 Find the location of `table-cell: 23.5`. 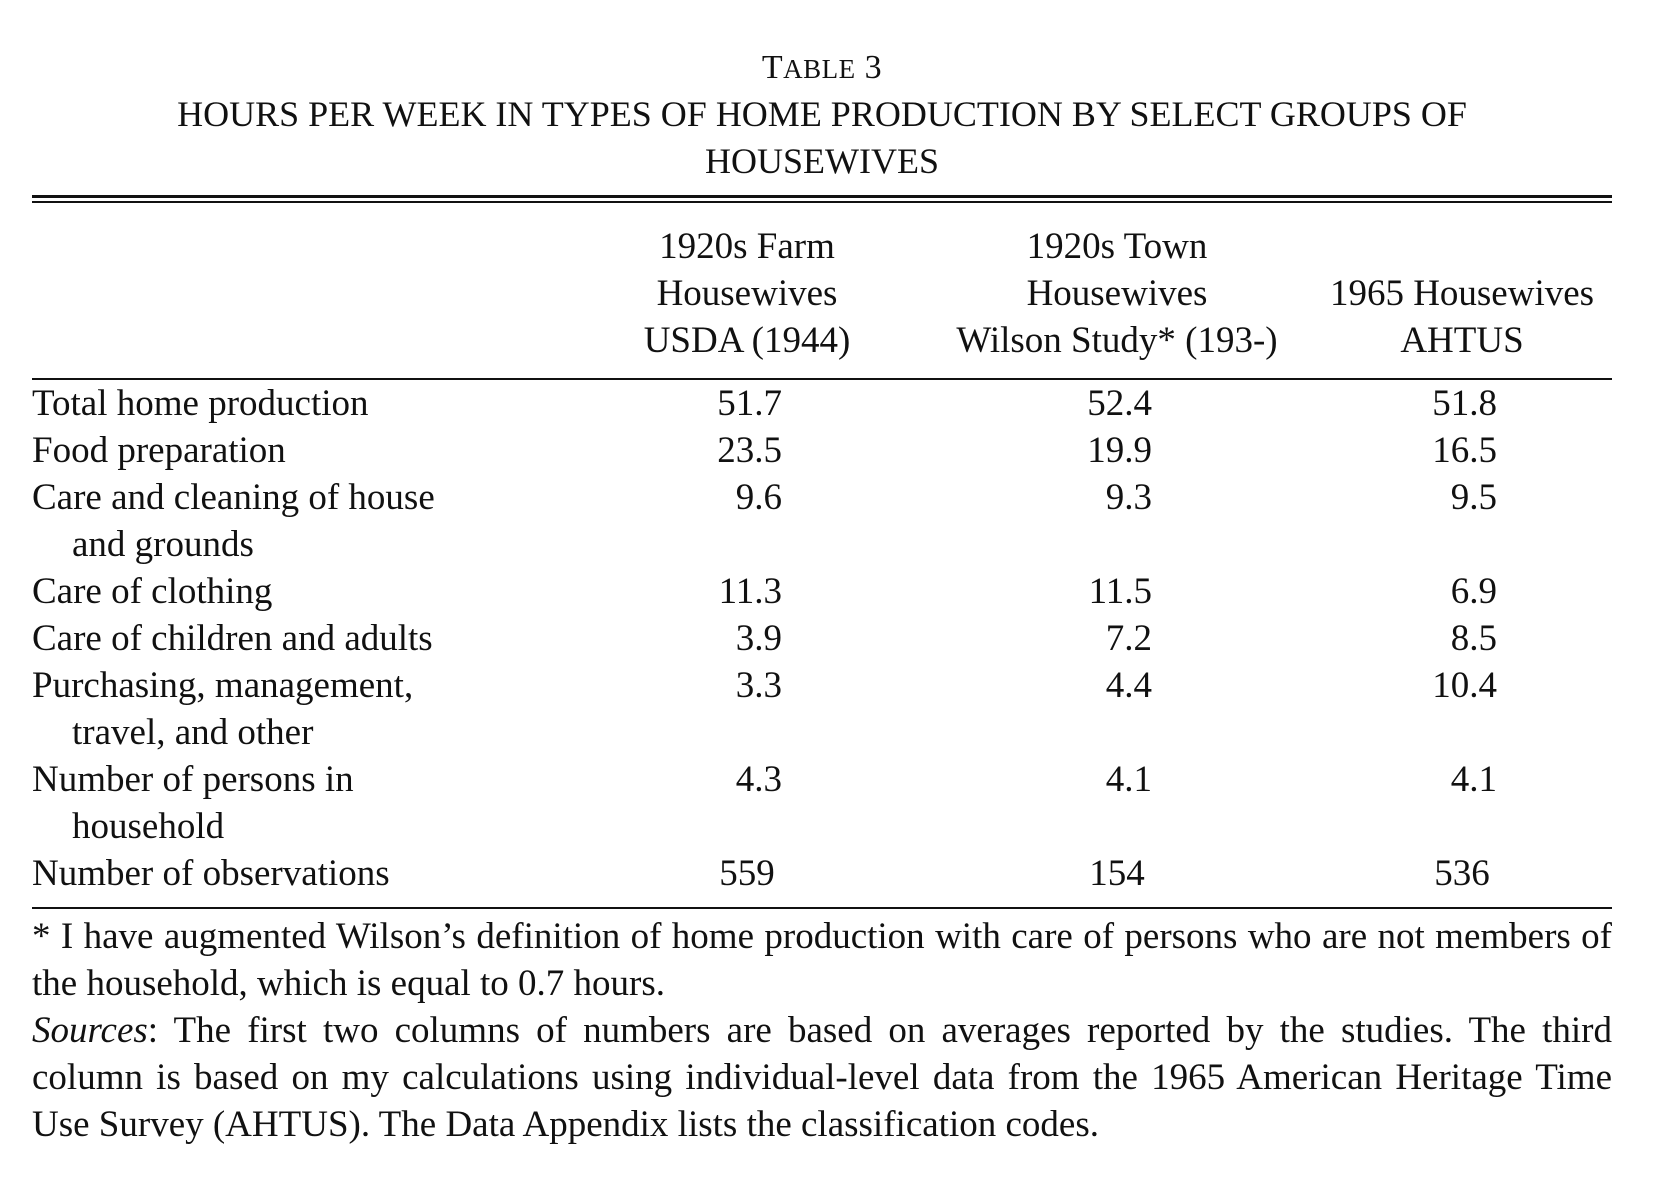

table-cell: 23.5 is located at coordinates (749, 450).